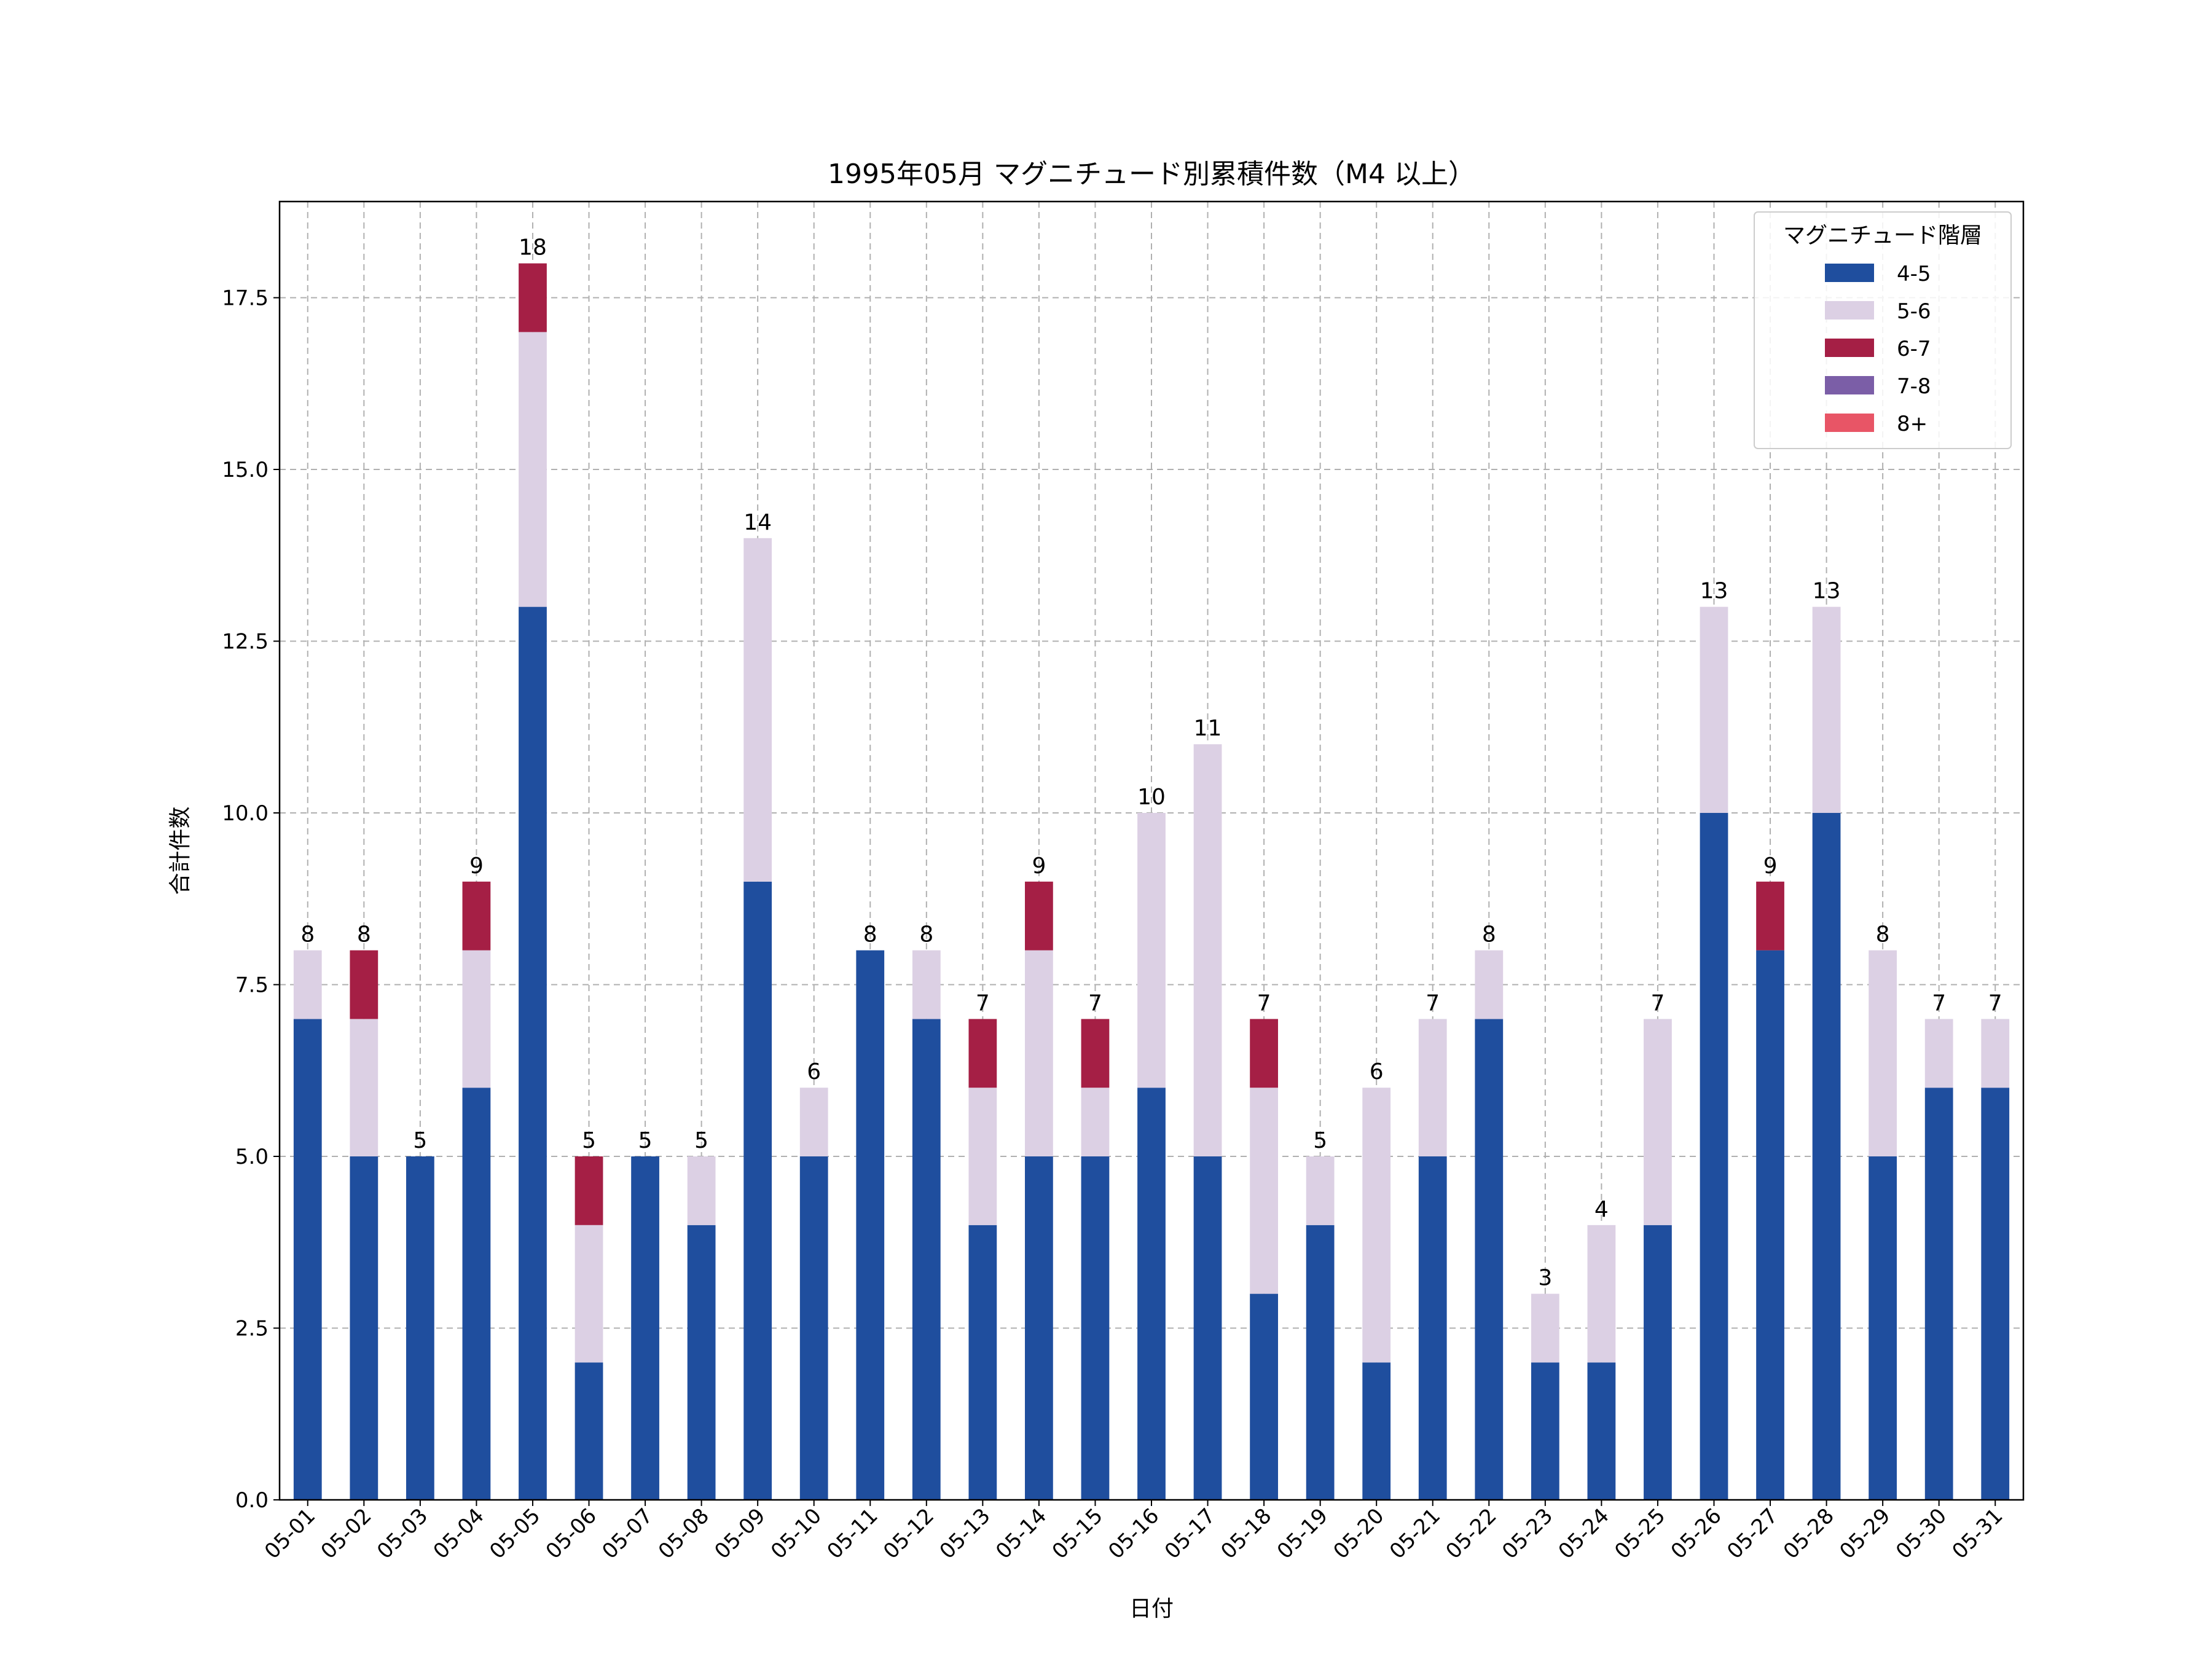  Describe the element at coordinates (701, 1140) in the screenshot. I see `total-label-05-08: 5` at that location.